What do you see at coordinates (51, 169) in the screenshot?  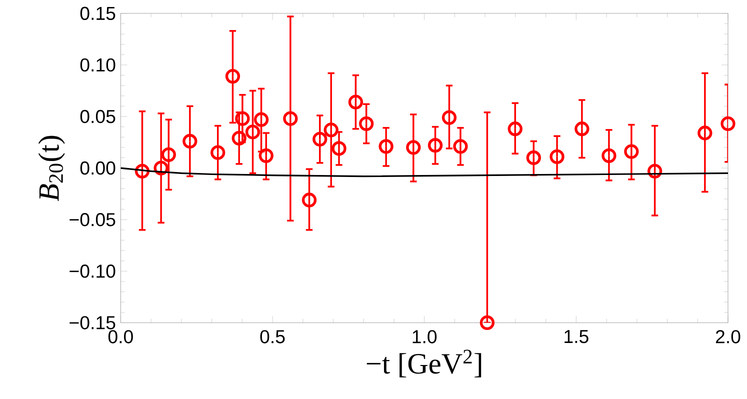 I see `y-axis-title: B$_{20}$(t)` at bounding box center [51, 169].